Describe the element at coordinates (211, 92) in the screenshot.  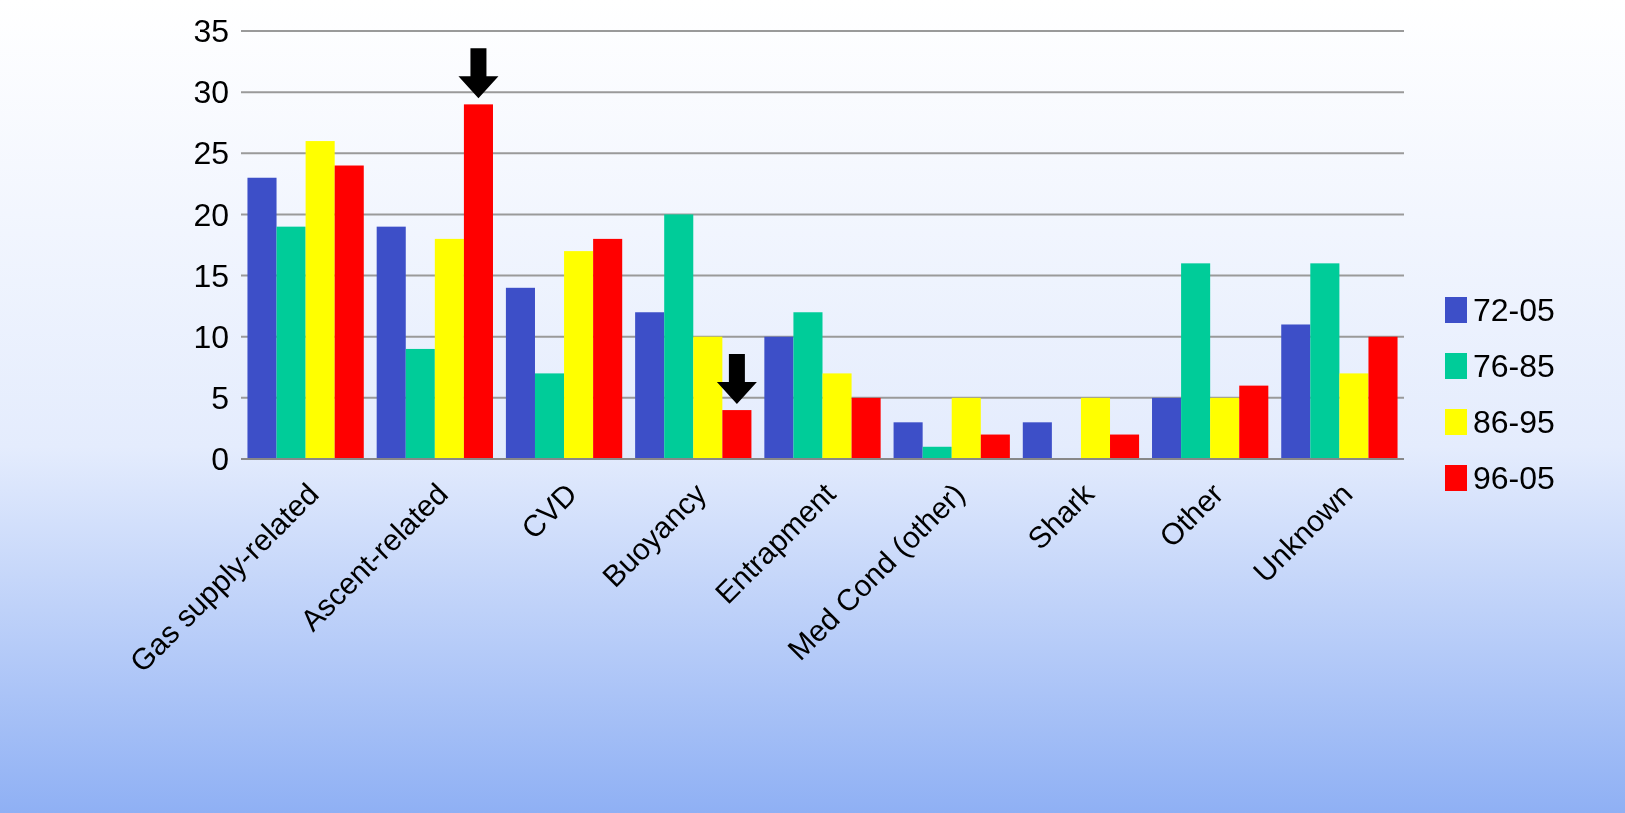
I see `y-tick-label: 30` at that location.